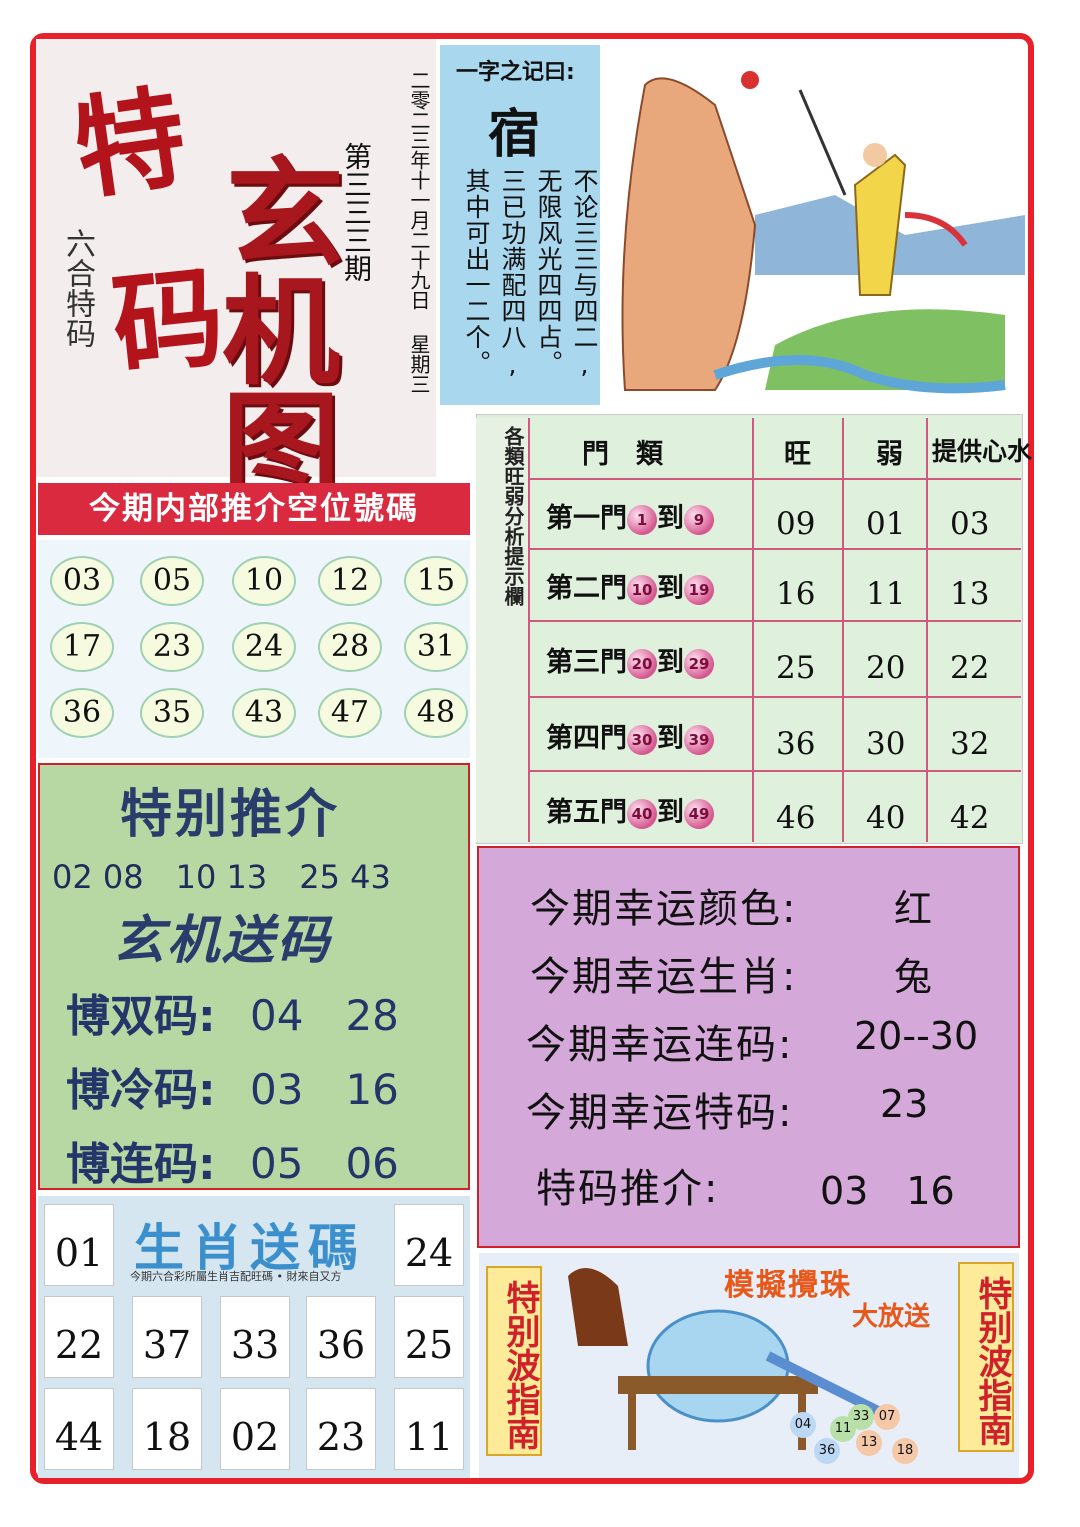 The height and width of the screenshot is (1527, 1080). Describe the element at coordinates (530, 274) in the screenshot. I see `poem-lines: 不论三三与四二, 无限风光四四占。 三已功满配四八, 其中可出一二个。` at that location.